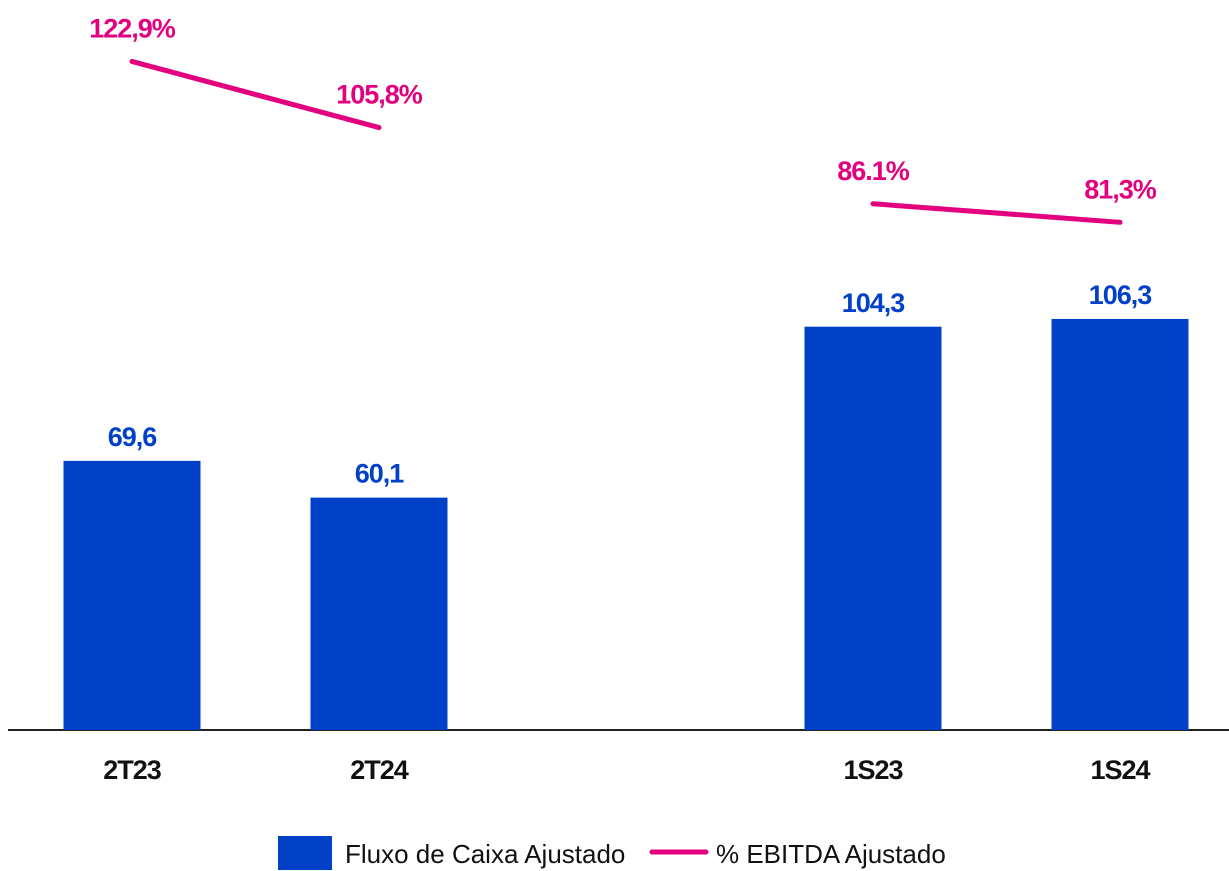  Describe the element at coordinates (873, 770) in the screenshot. I see `x-tick-label: 1S23` at that location.